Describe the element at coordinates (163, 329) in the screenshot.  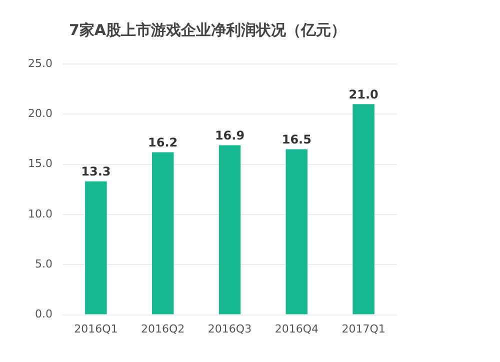
I see `x-tick-label: 2016Q2` at that location.